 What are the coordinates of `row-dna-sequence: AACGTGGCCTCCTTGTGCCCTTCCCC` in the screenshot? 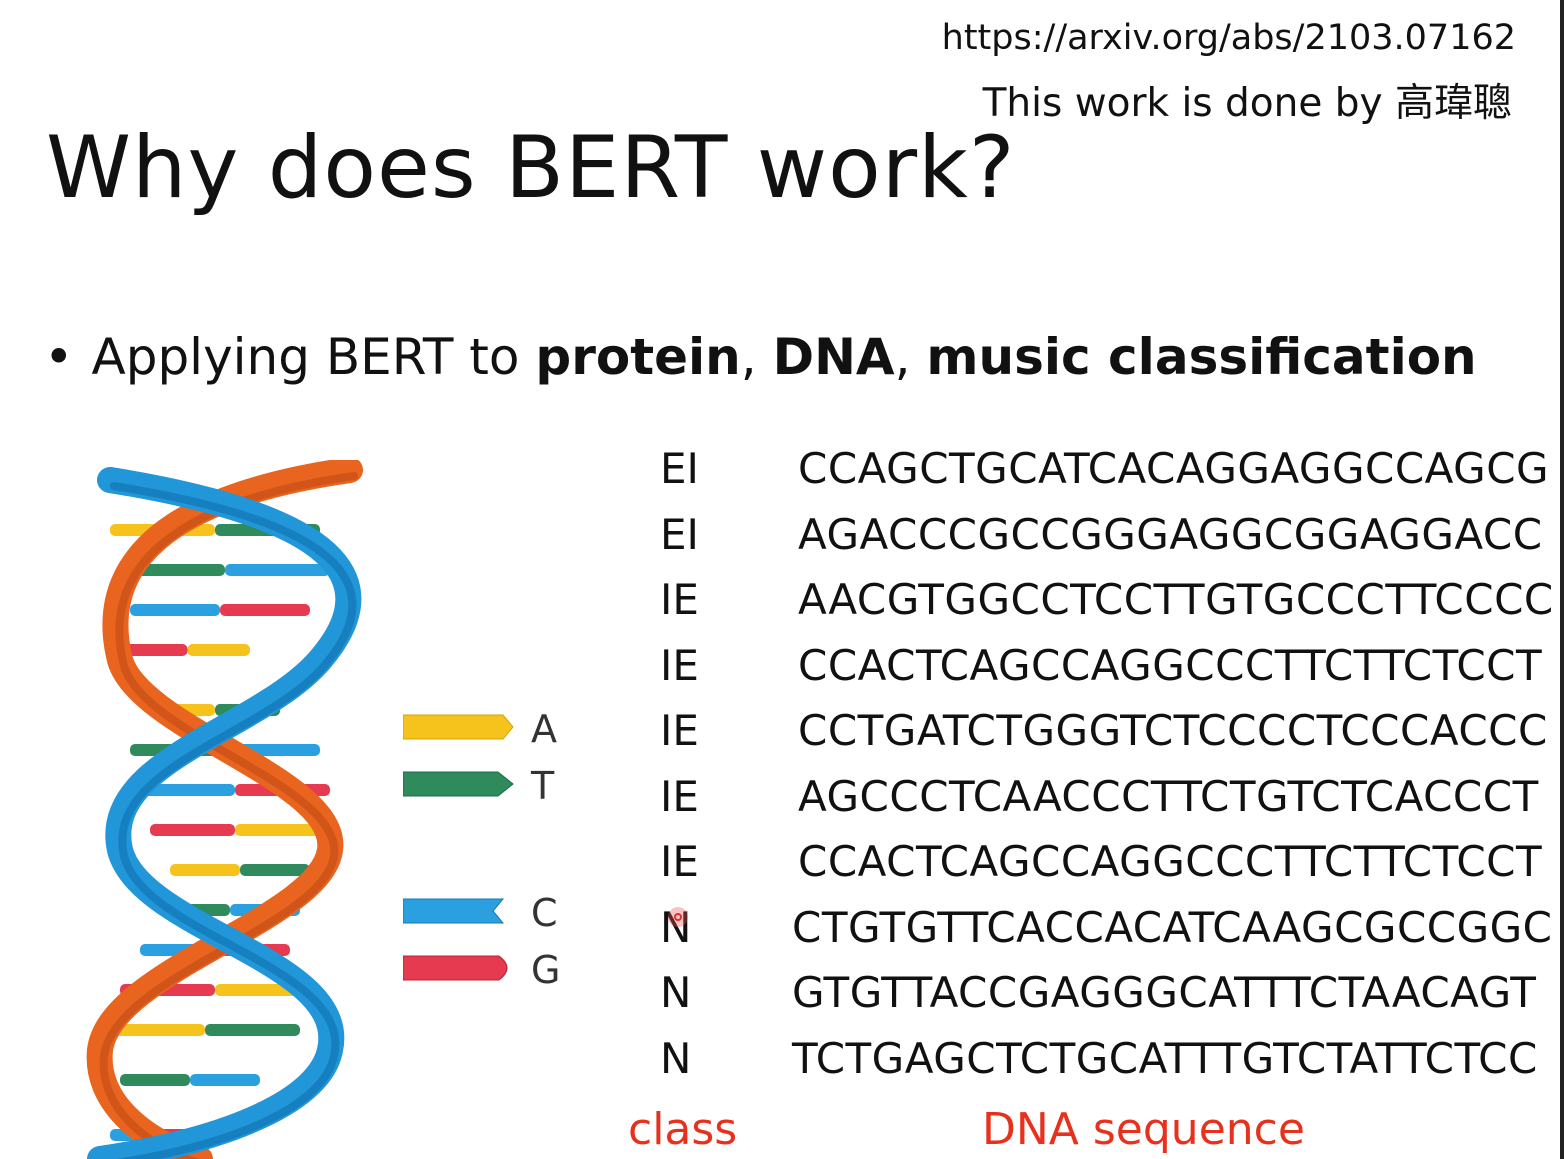 It's located at (1176, 599).